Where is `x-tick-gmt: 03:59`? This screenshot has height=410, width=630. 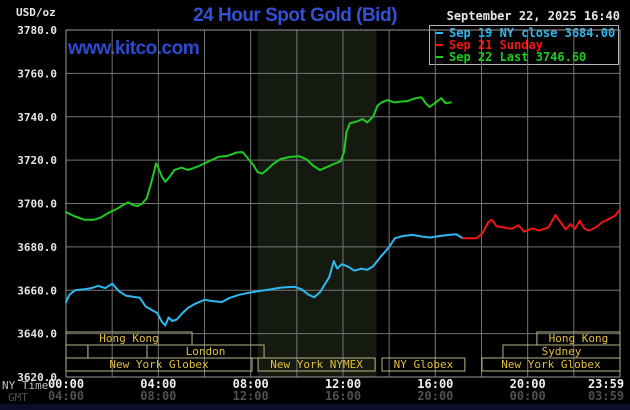
x-tick-gmt: 03:59 is located at coordinates (606, 396).